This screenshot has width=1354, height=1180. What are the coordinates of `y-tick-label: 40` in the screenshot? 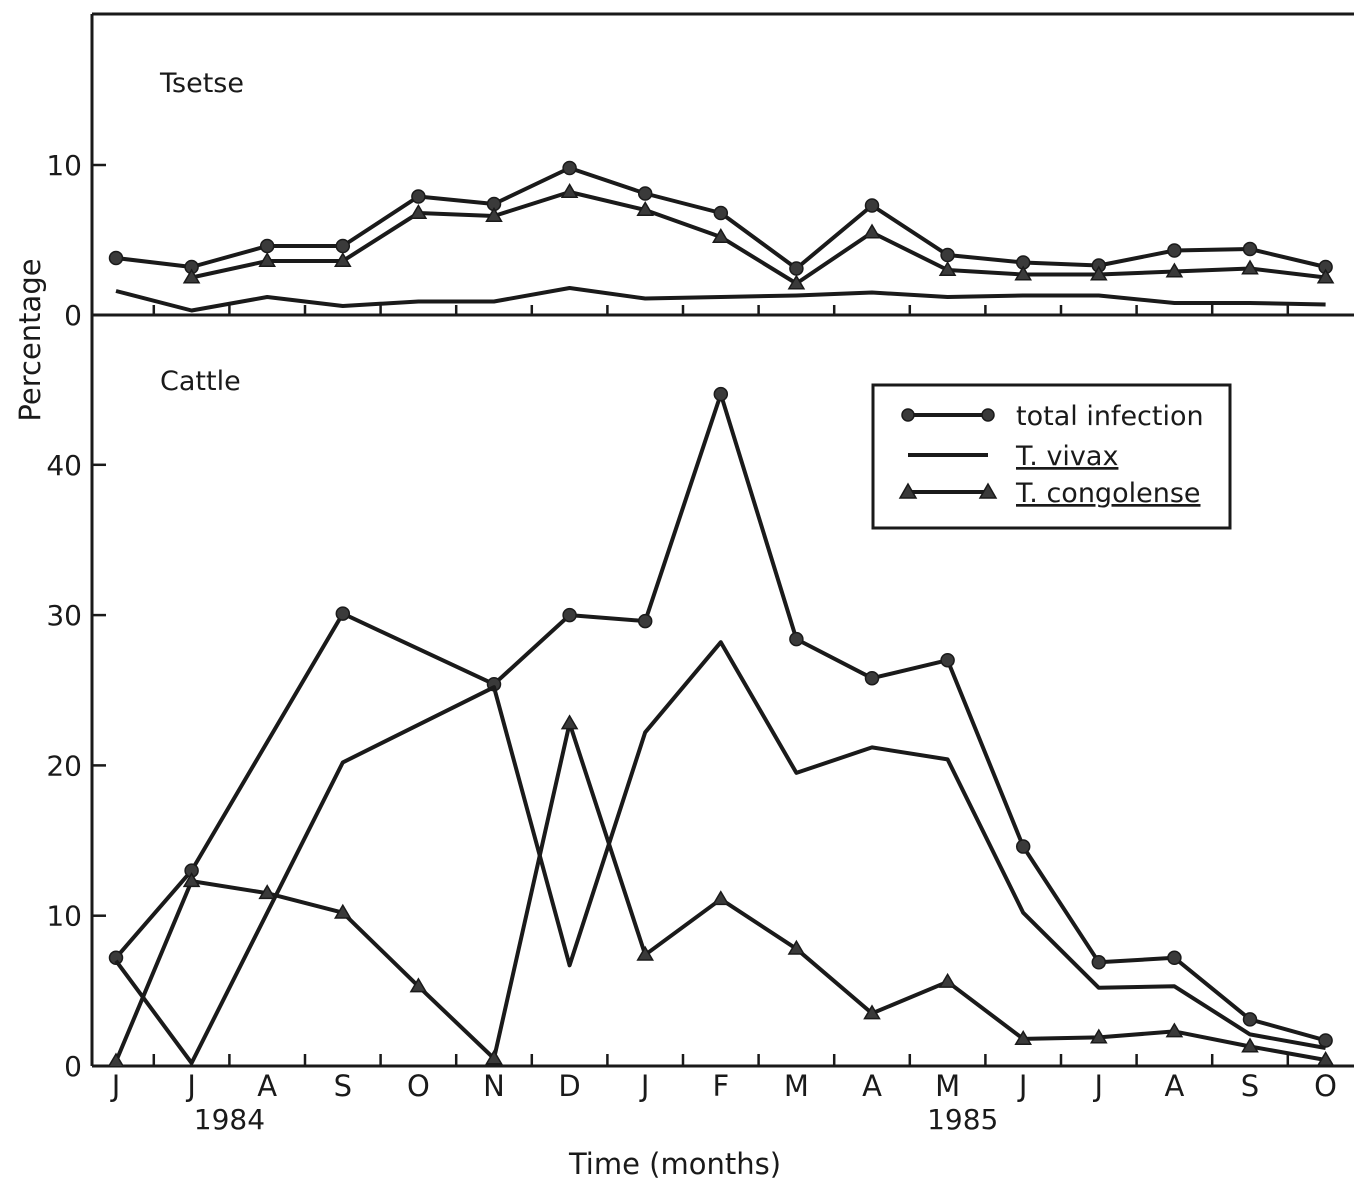 It's located at (64, 465).